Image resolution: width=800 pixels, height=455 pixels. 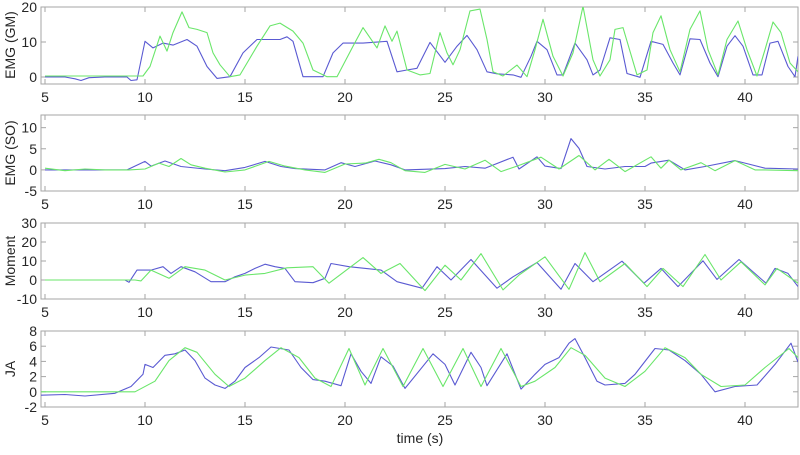 I want to click on y-tick-label: 30, so click(x=29, y=223).